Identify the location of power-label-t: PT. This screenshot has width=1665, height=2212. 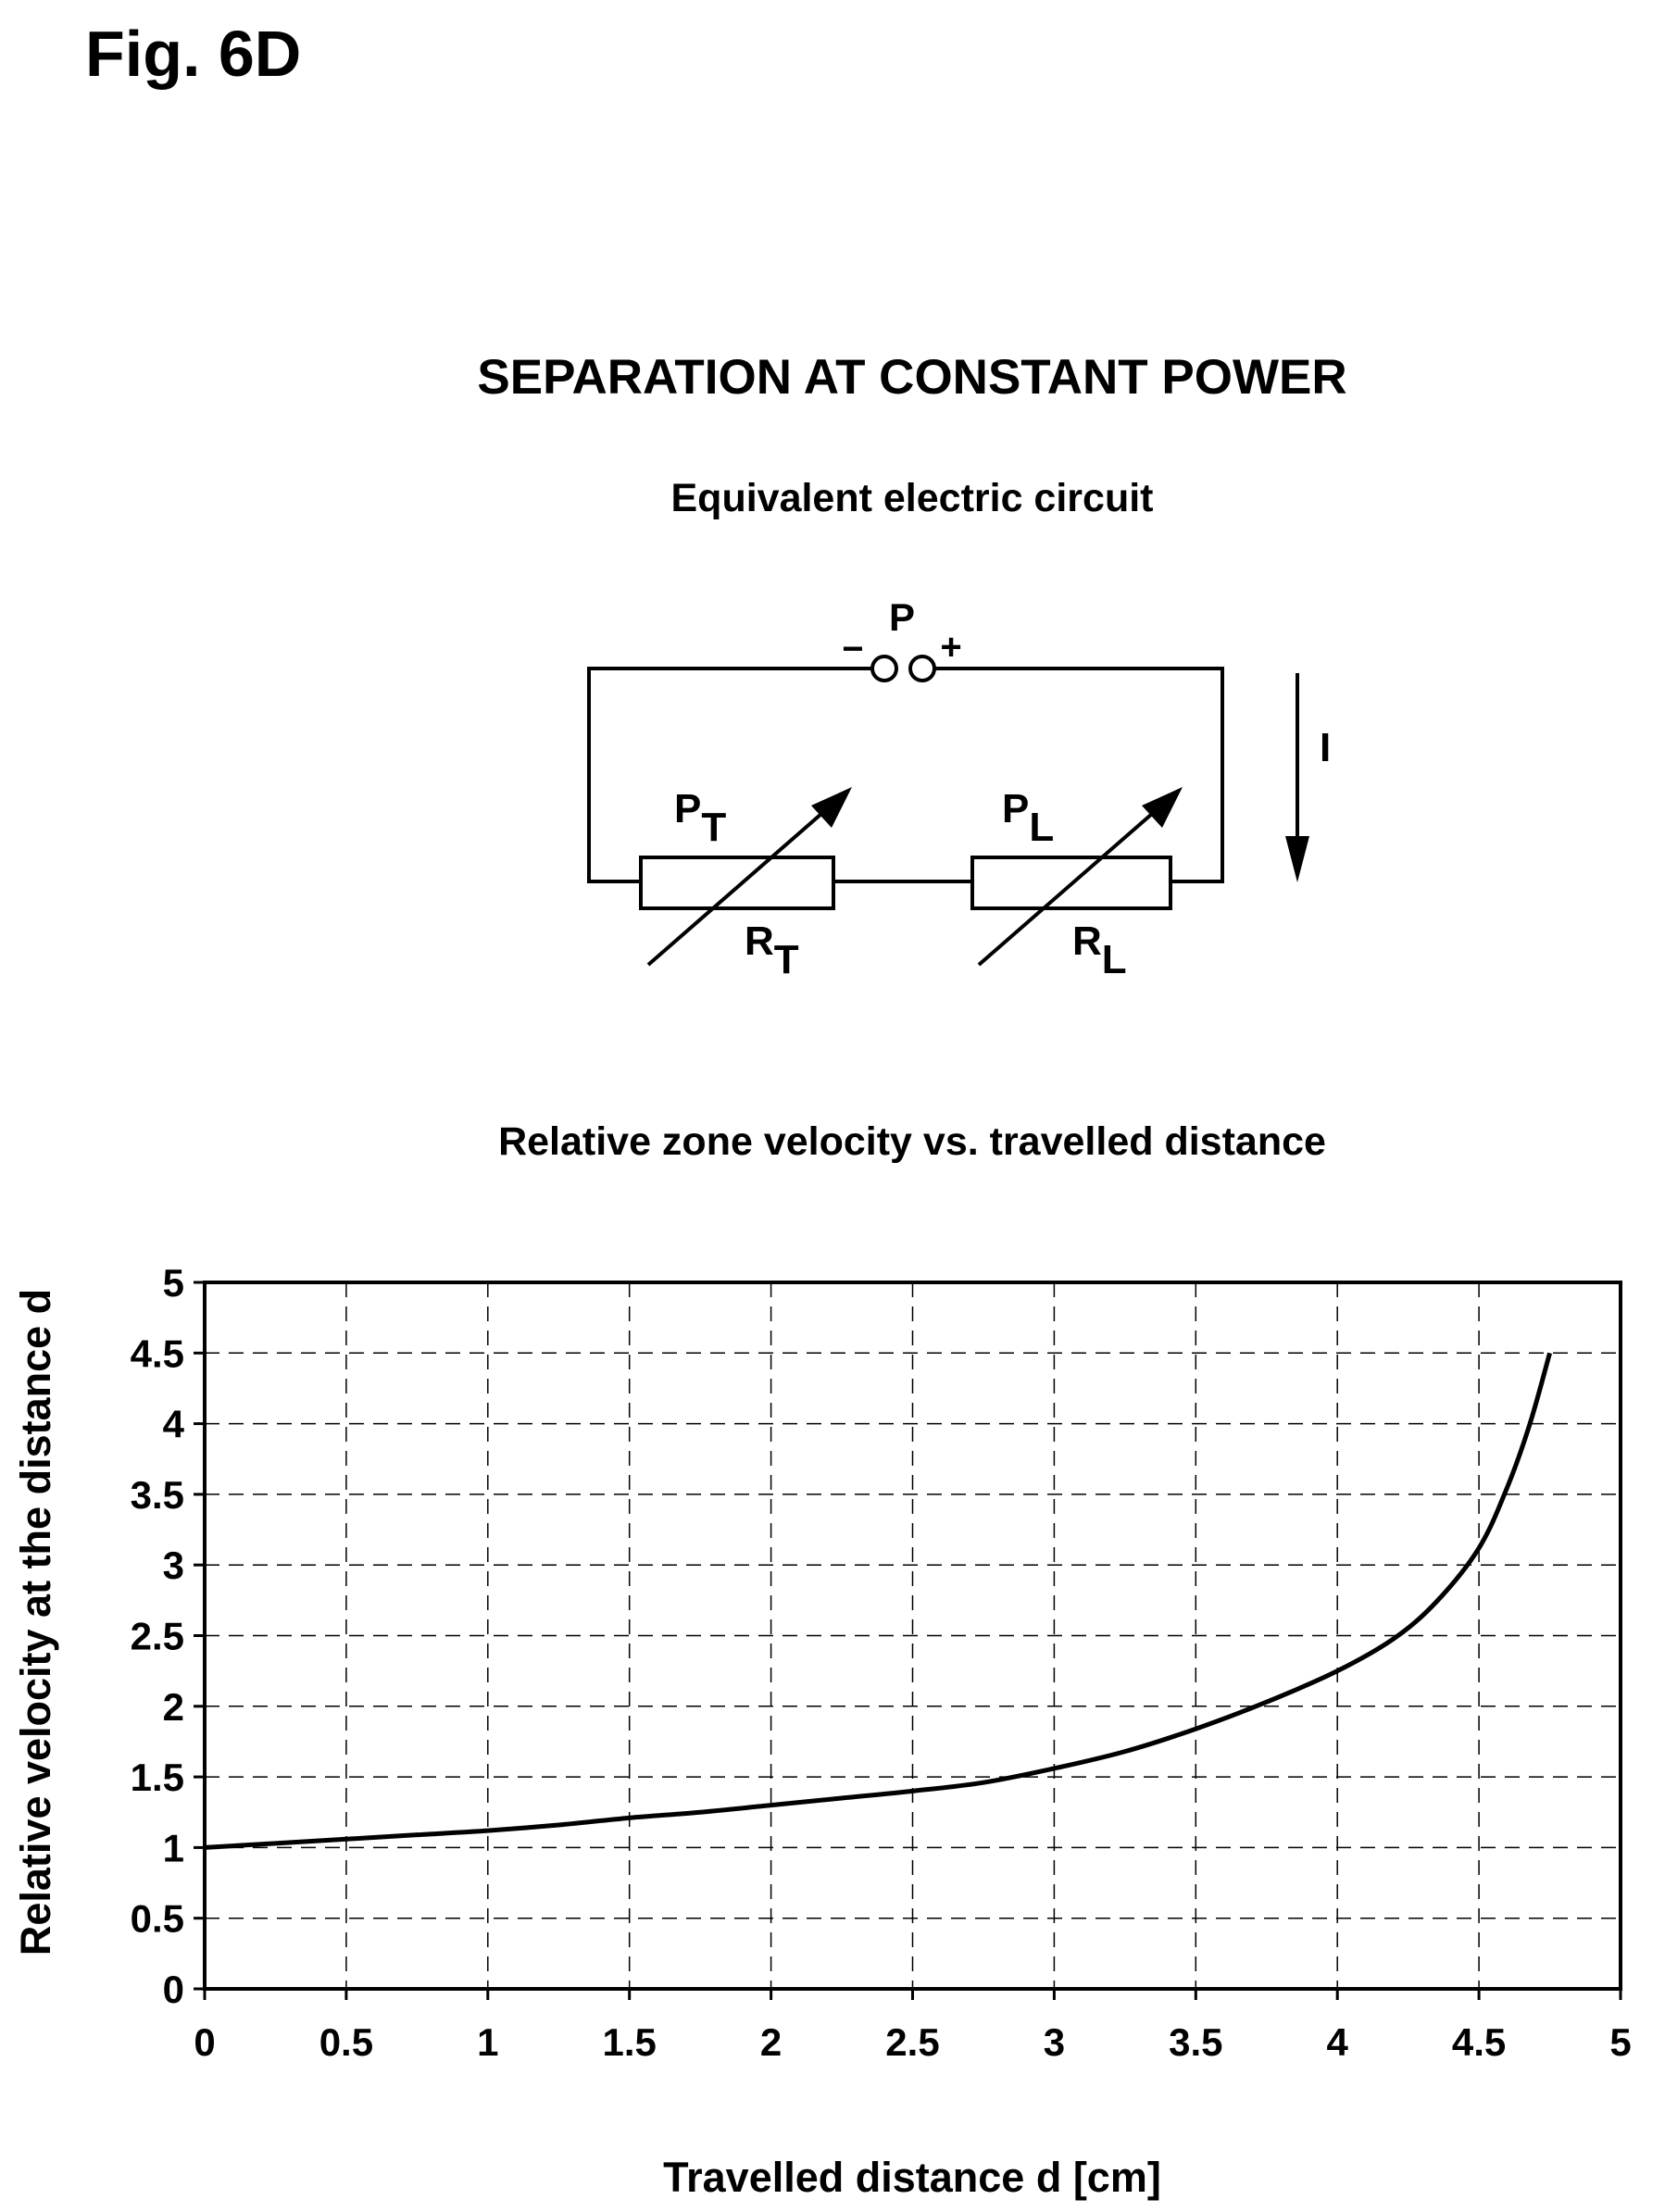
(700, 818).